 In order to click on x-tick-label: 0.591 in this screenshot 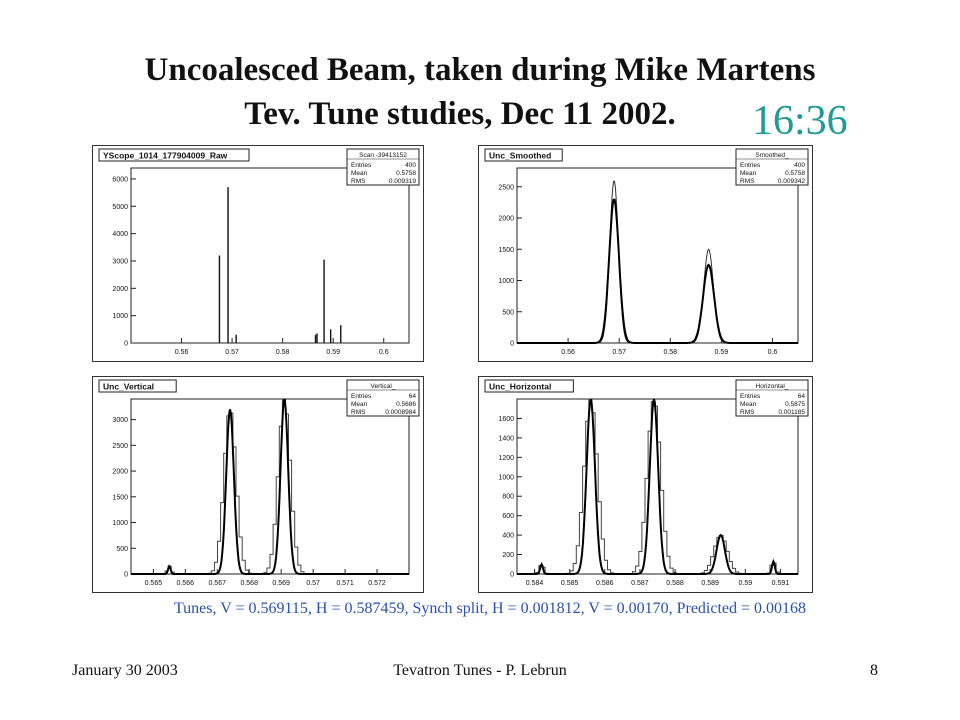, I will do `click(781, 583)`.